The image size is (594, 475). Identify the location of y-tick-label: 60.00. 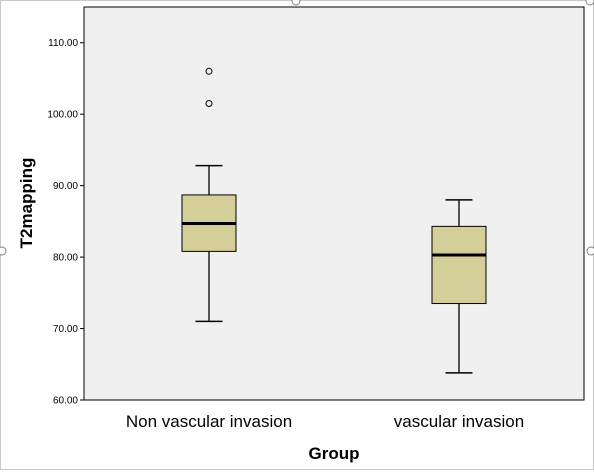
(65, 401).